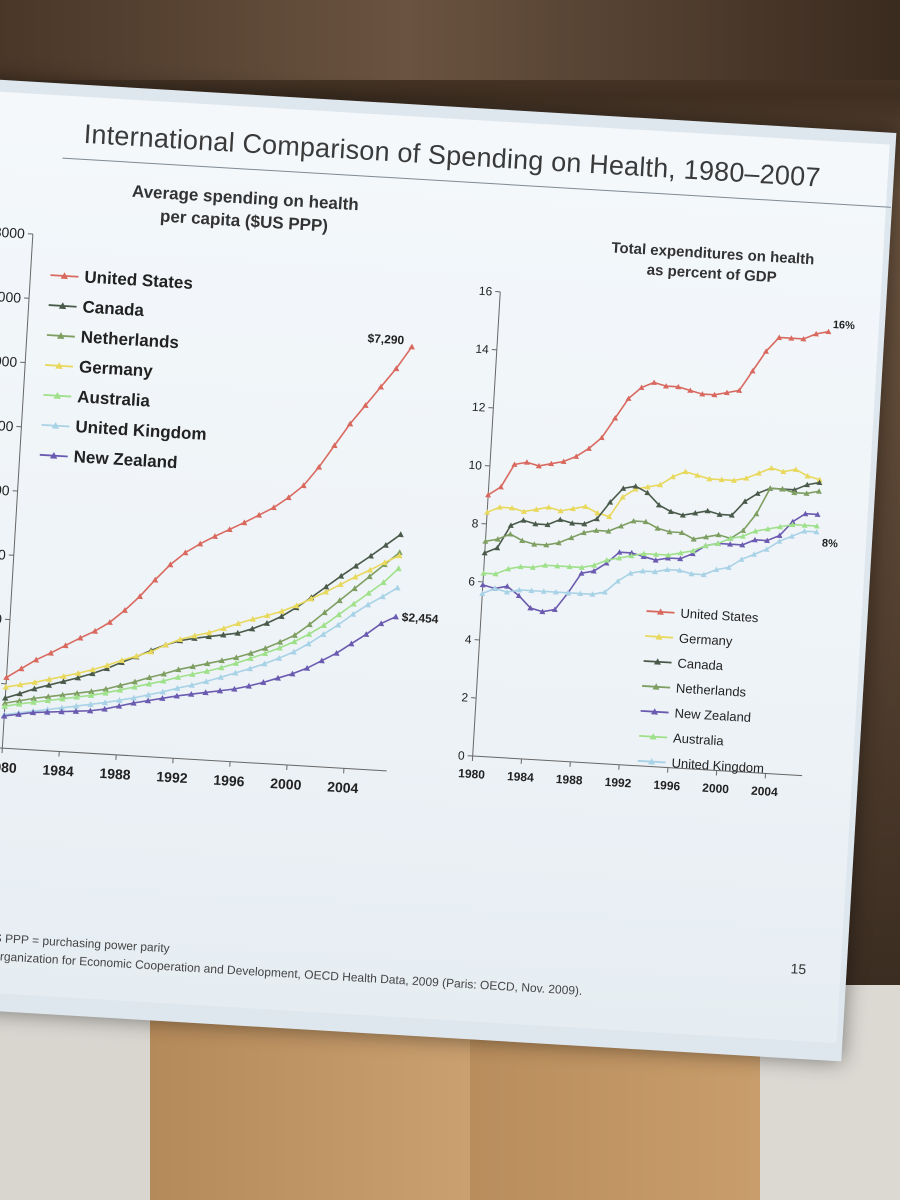 This screenshot has height=1200, width=900. I want to click on right-y-tick-label: 0, so click(462, 755).